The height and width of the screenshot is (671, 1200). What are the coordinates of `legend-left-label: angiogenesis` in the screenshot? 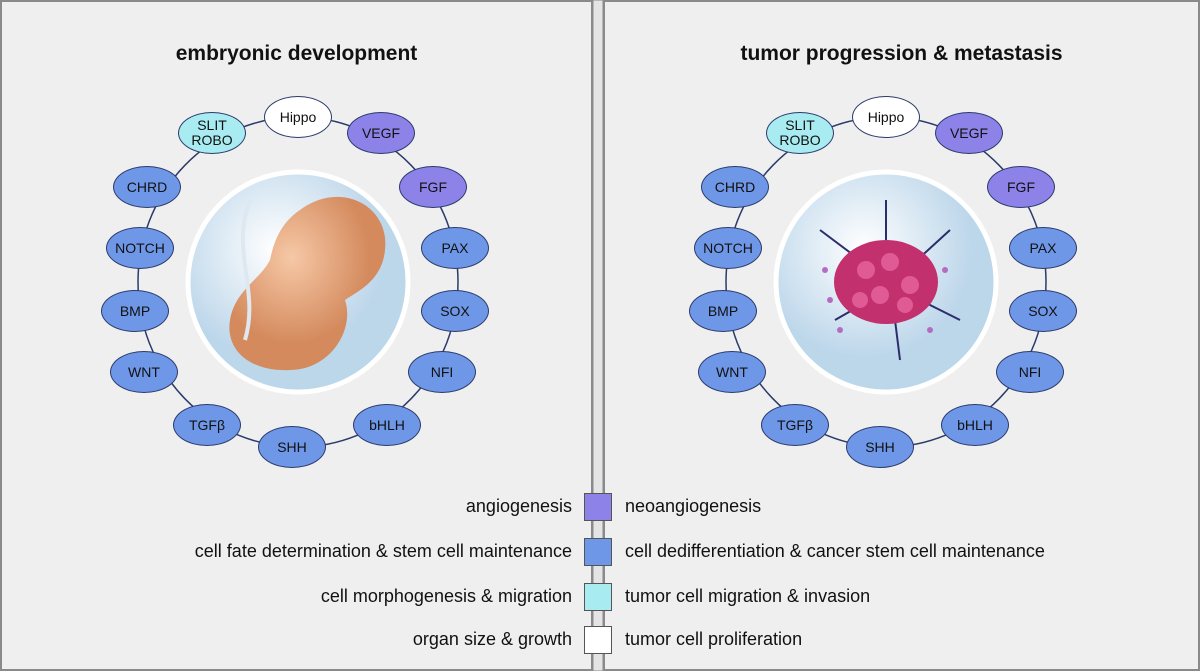 It's located at (518, 506).